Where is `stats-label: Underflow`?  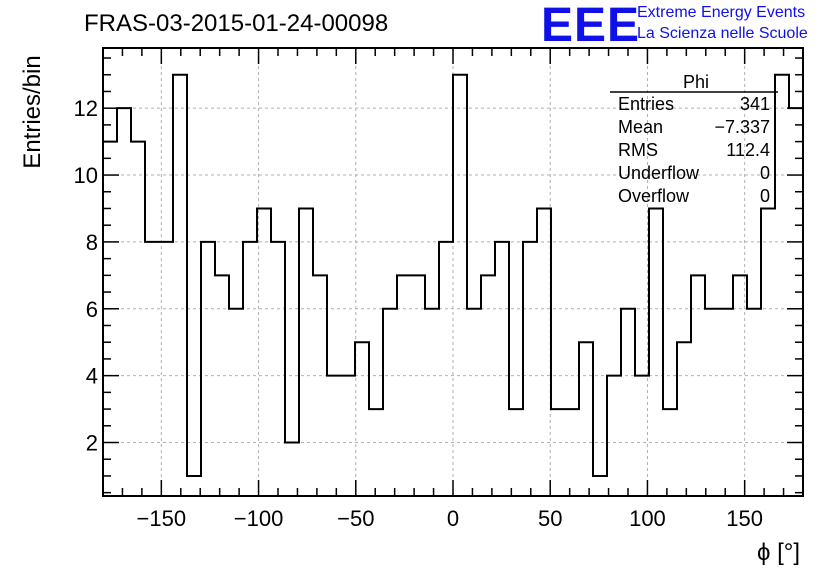
stats-label: Underflow is located at coordinates (659, 173).